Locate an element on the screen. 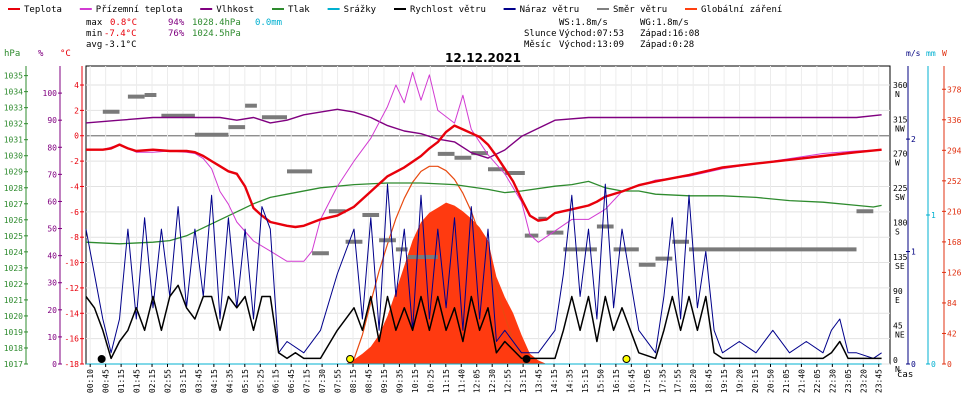  x-axis-tick-48: 22:30 is located at coordinates (832, 381).